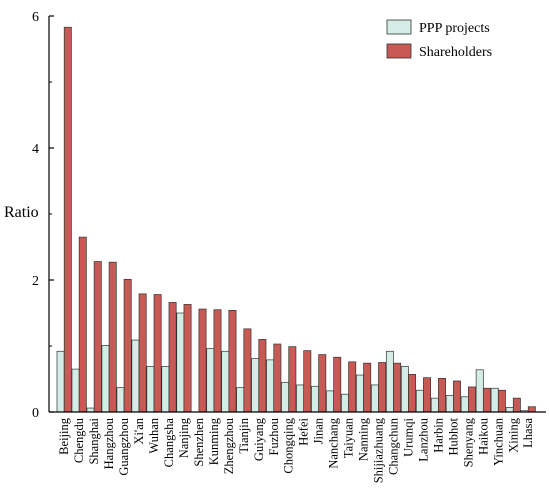 This screenshot has width=550, height=501. I want to click on x-tick-label: Xining, so click(513, 434).